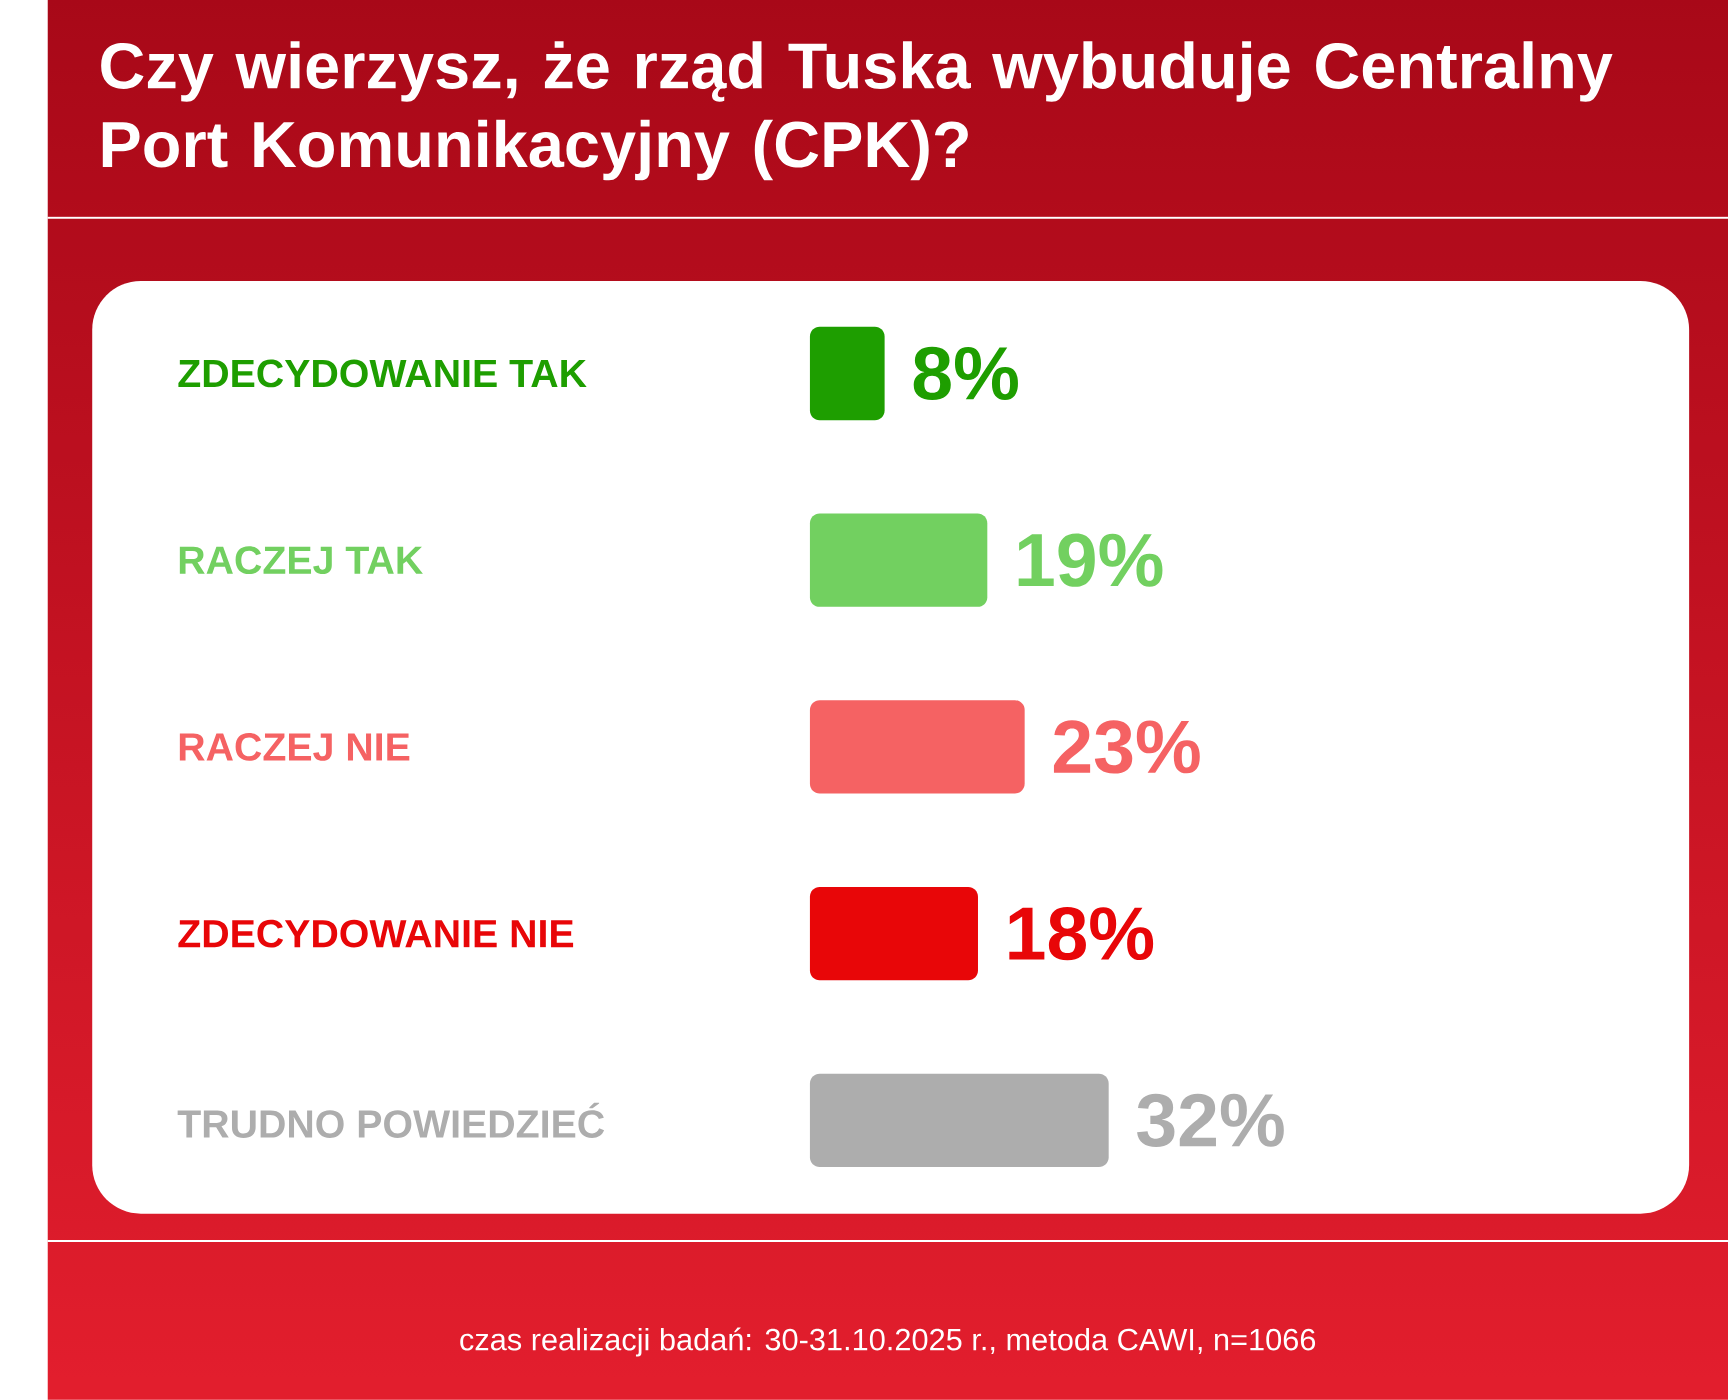 The width and height of the screenshot is (1728, 1400). I want to click on y-tick-label: TRUDNO POWIEDZIEĆ, so click(391, 1120).